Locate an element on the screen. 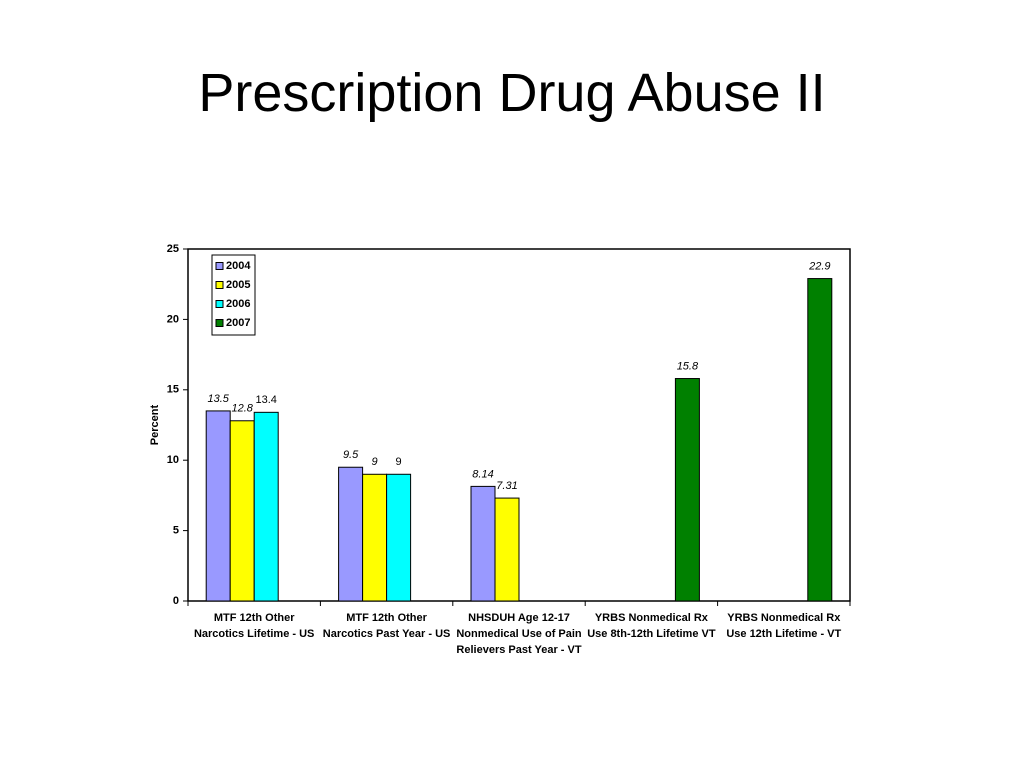 The image size is (1024, 768). value-label: 12.8 is located at coordinates (242, 409).